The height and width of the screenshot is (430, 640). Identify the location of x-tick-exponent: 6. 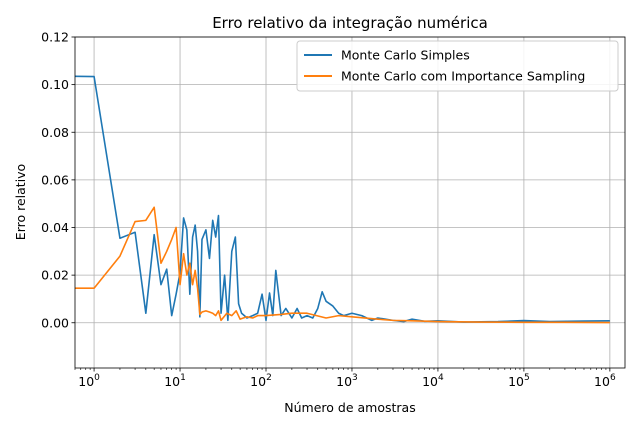
(613, 378).